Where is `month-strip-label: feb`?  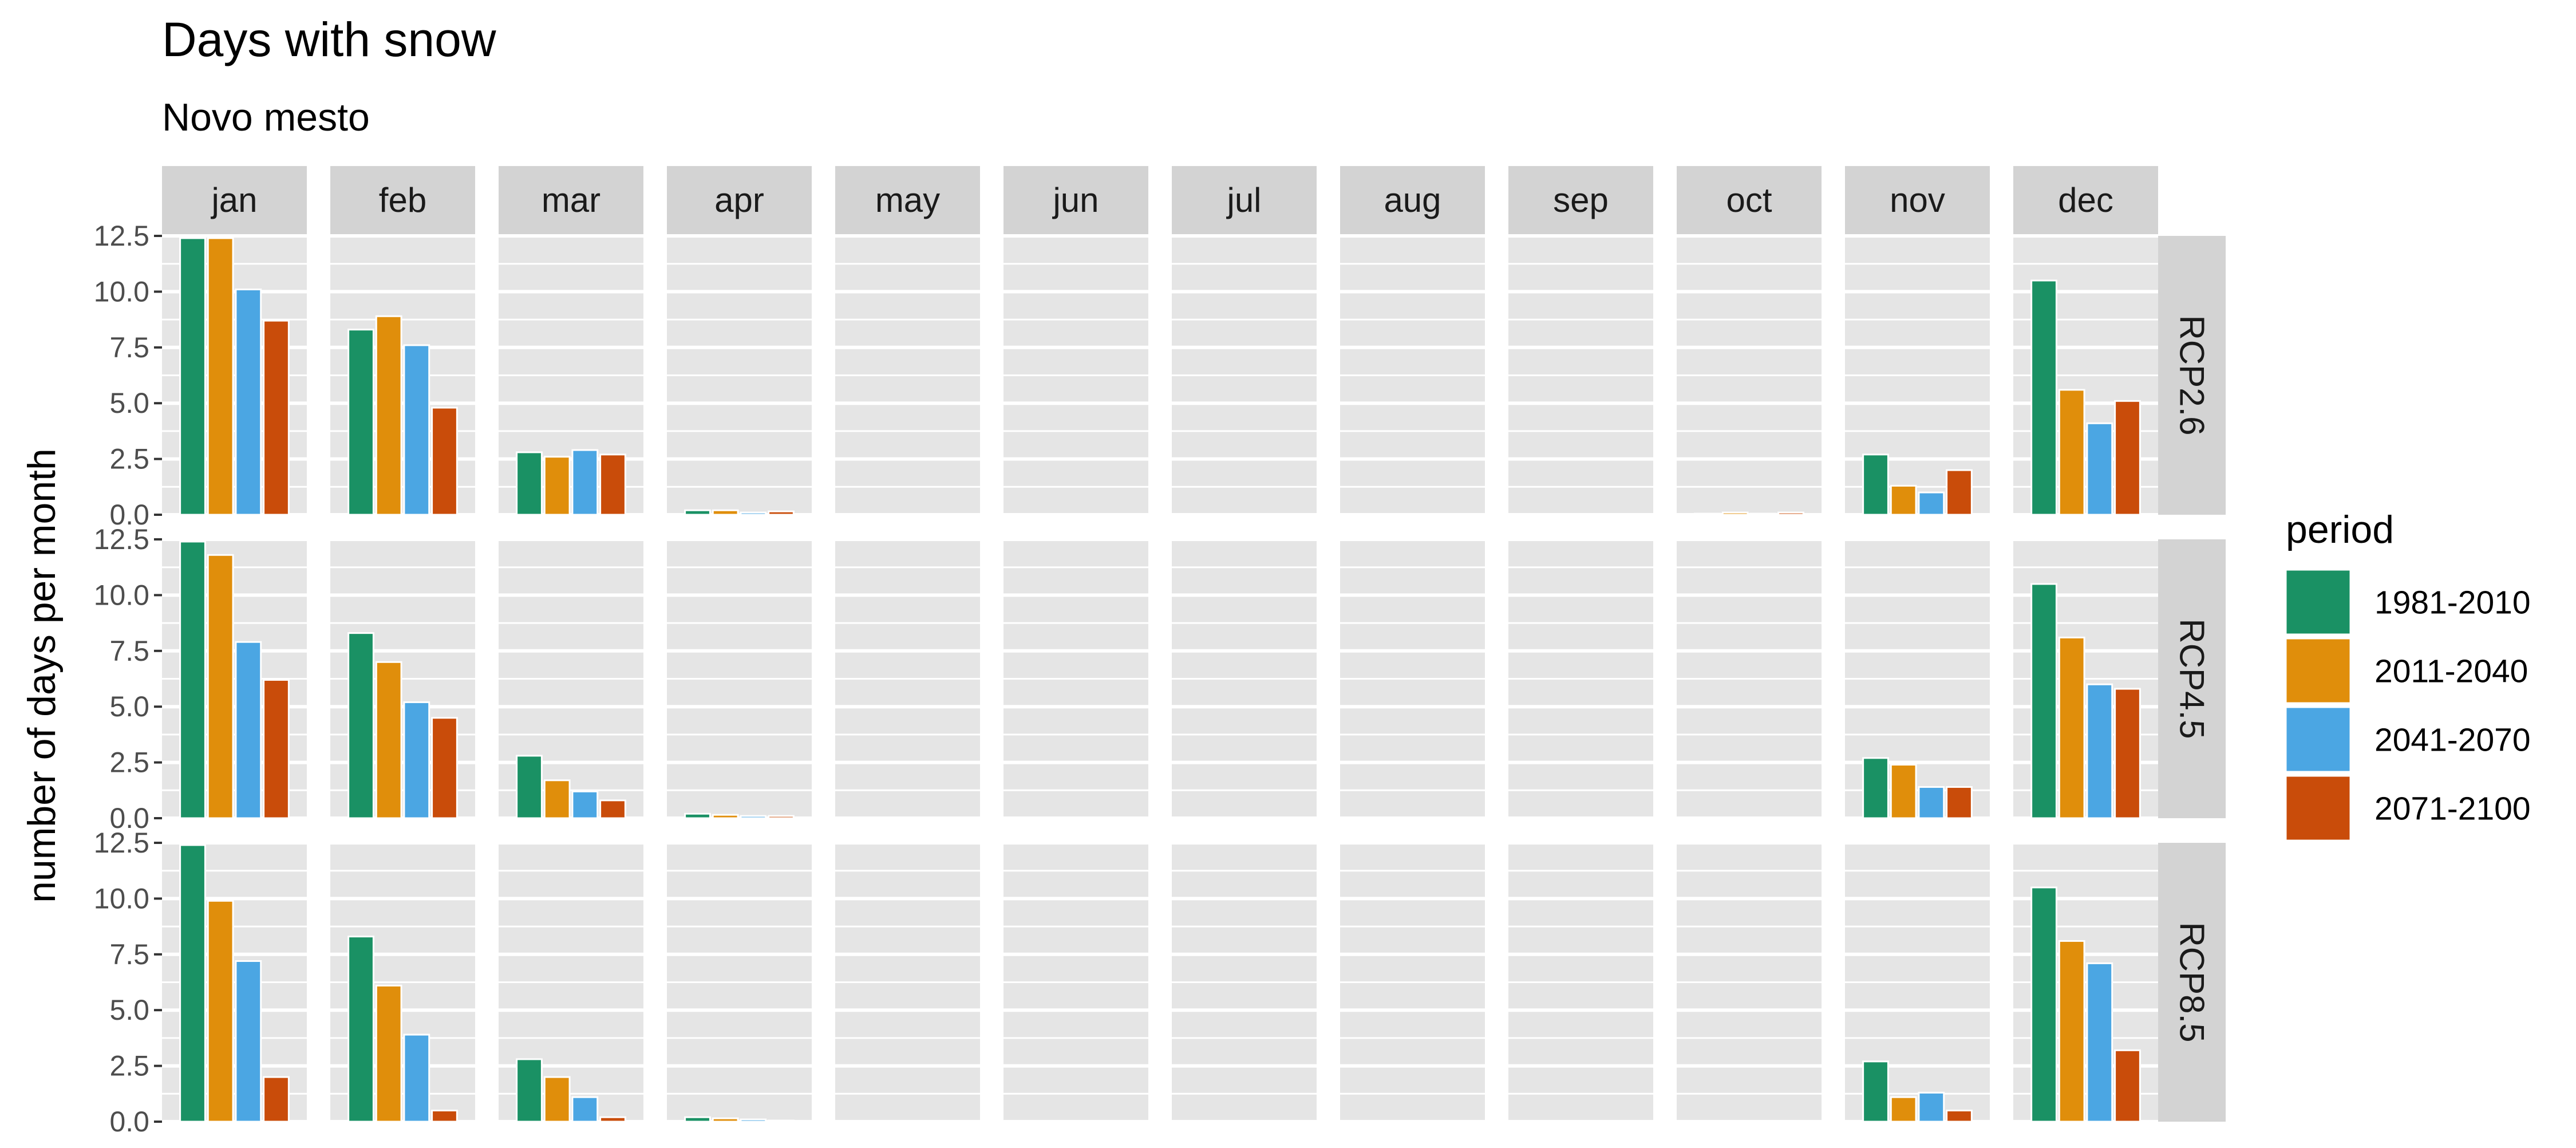
month-strip-label: feb is located at coordinates (402, 200).